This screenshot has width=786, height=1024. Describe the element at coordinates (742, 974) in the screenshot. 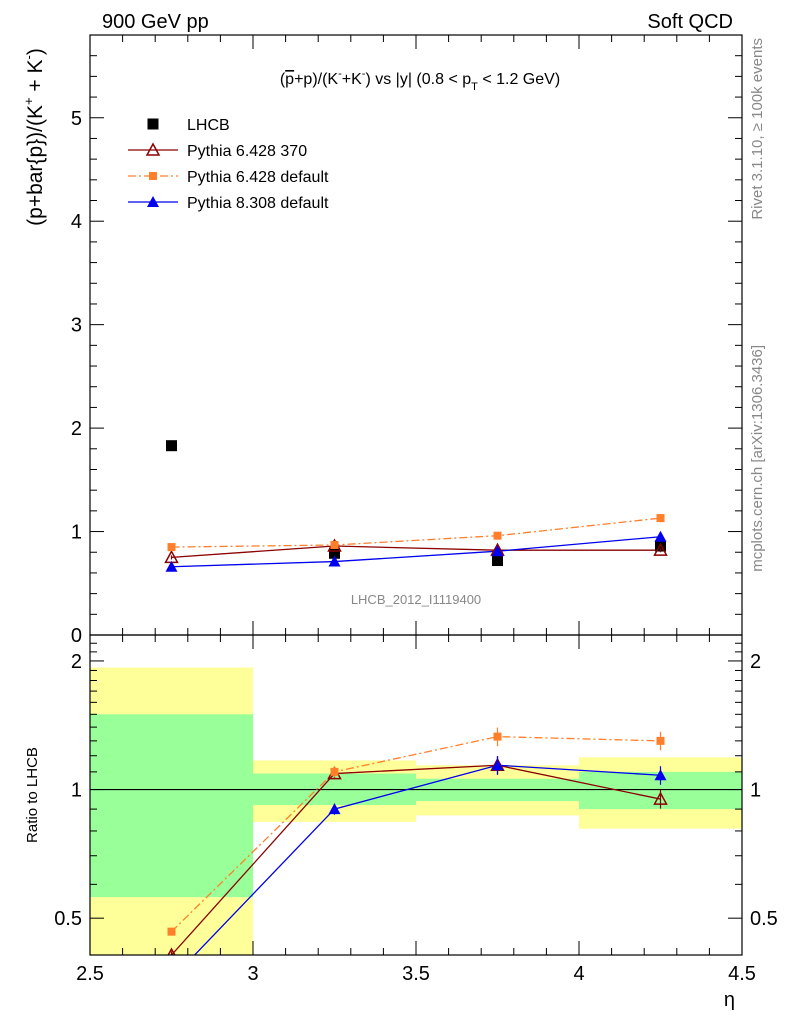

I see `xtick-label: 4.5` at that location.